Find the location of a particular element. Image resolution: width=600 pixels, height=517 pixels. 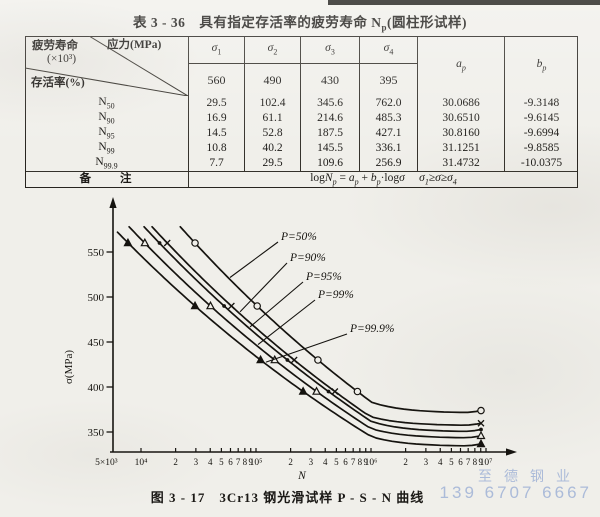

stress-col-header-3: σ3 is located at coordinates (330, 50).